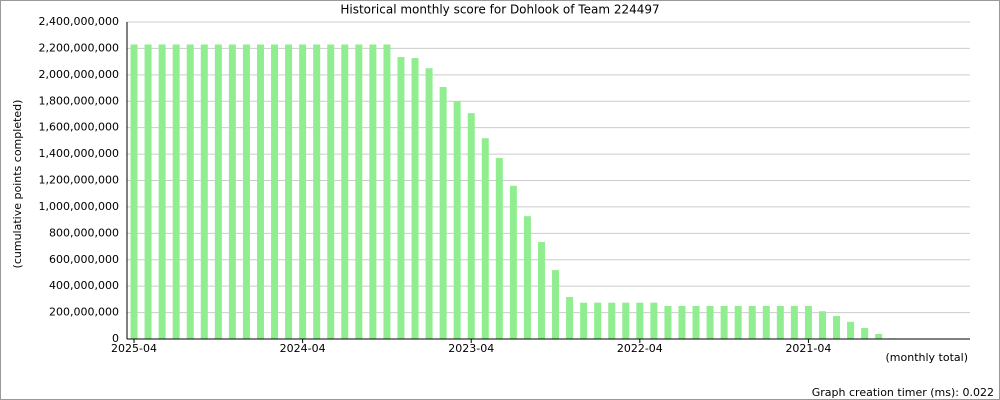  I want to click on x-tick-label: 2023-04, so click(471, 348).